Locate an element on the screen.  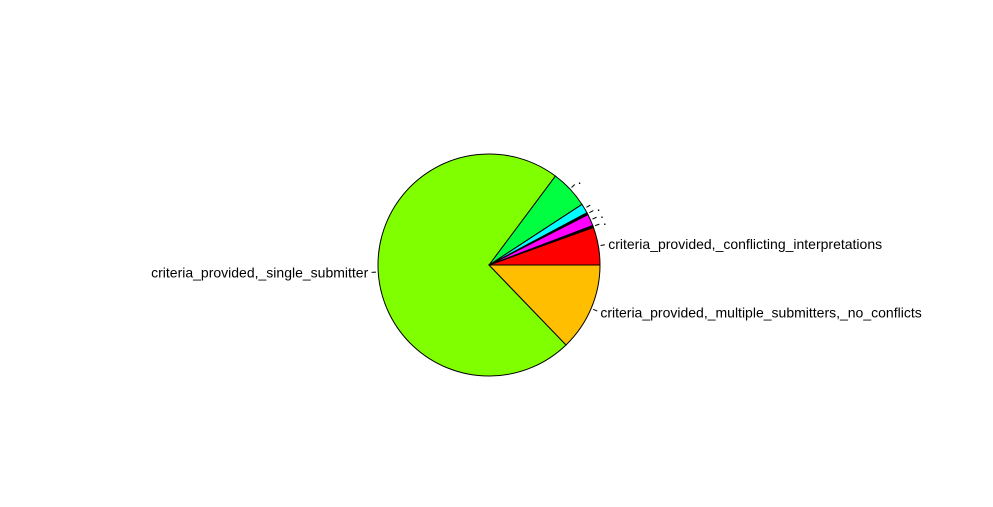
pie-label-3: · is located at coordinates (598, 209).